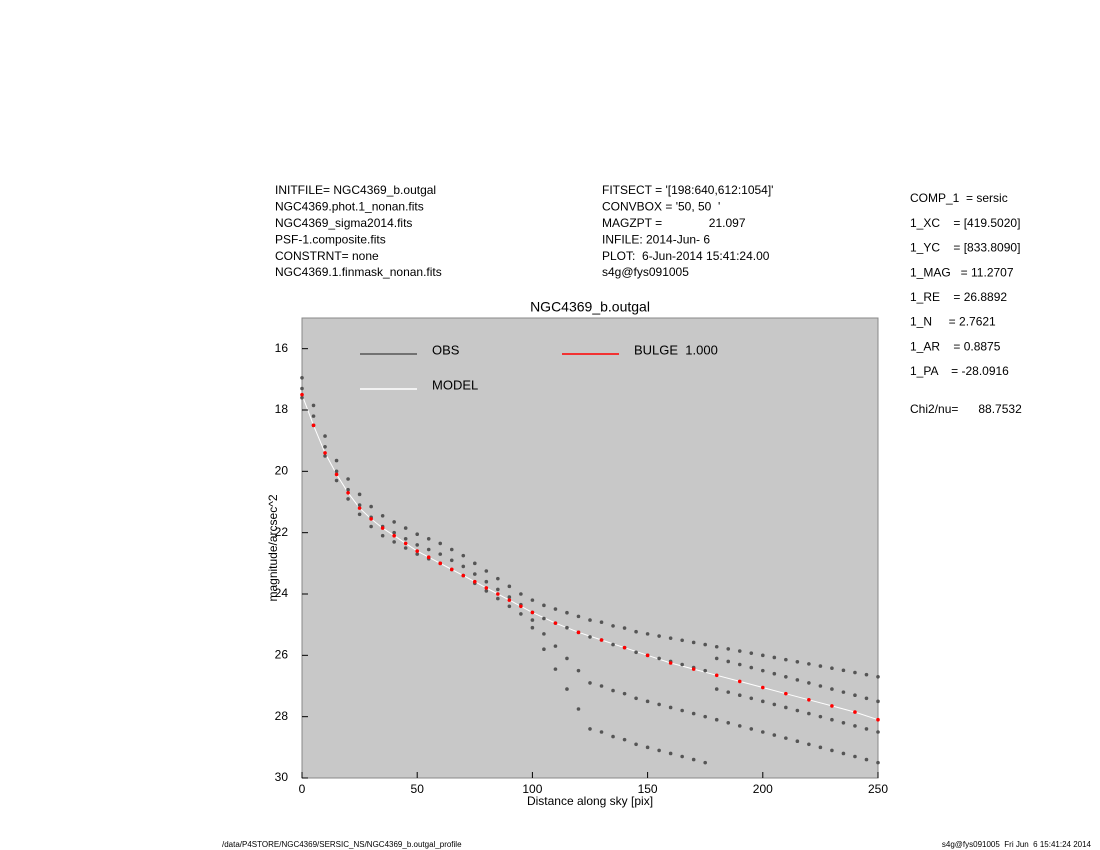 The height and width of the screenshot is (850, 1100). What do you see at coordinates (282, 471) in the screenshot?
I see `y-tick-label: 20` at bounding box center [282, 471].